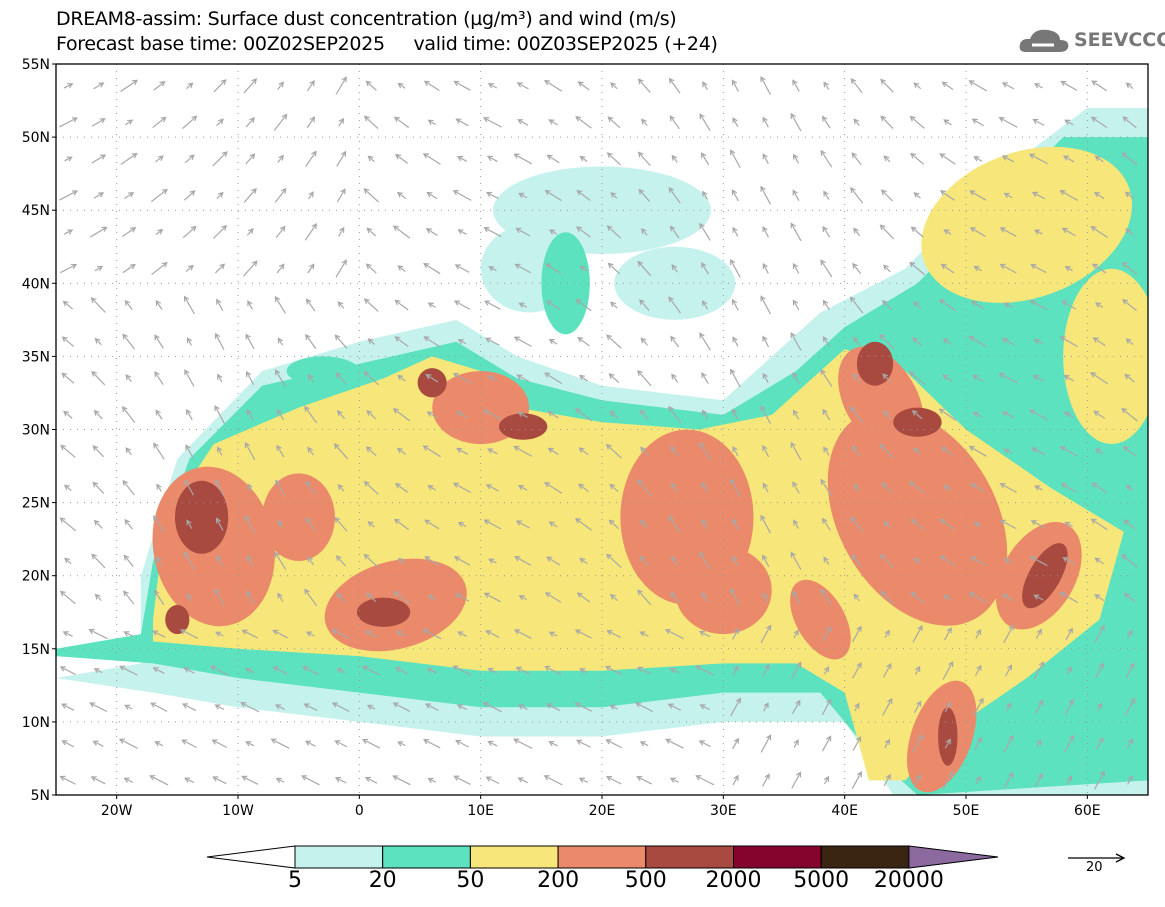 This screenshot has height=907, width=1165. I want to click on lon-label: 60E, so click(1087, 811).